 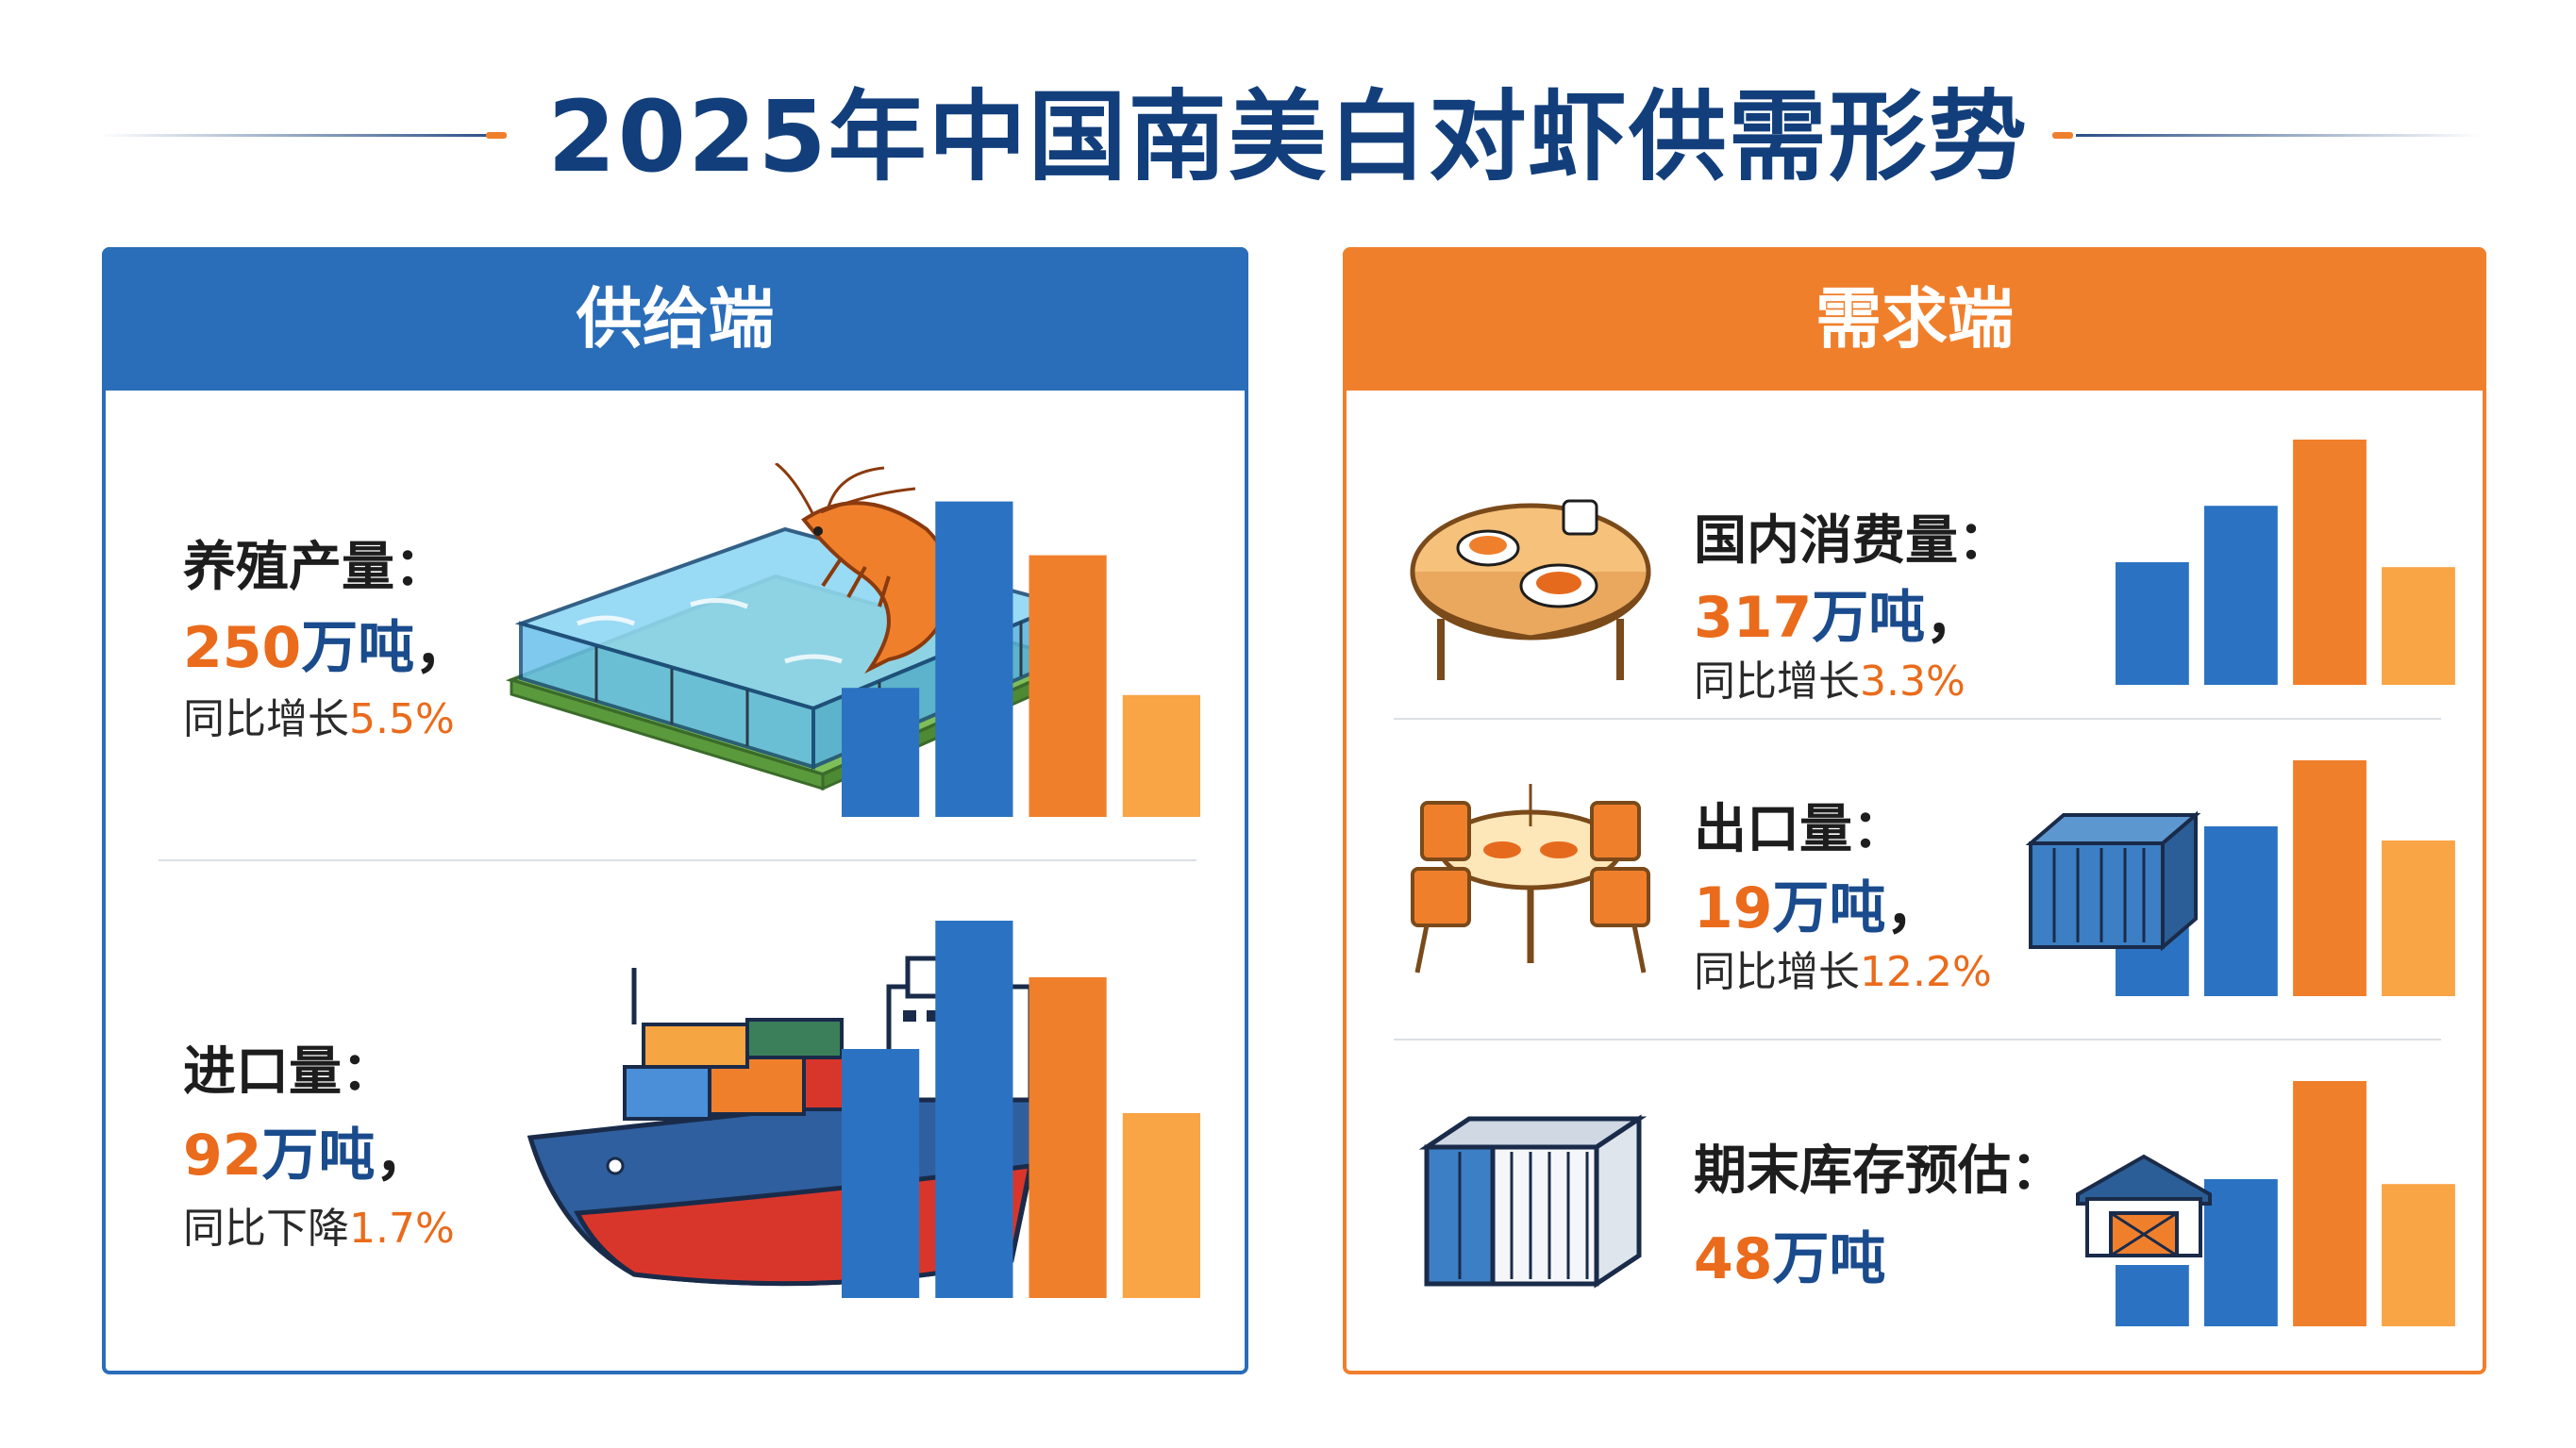 What do you see at coordinates (1829, 1259) in the screenshot?
I see `inventory-value-unit: 万吨` at bounding box center [1829, 1259].